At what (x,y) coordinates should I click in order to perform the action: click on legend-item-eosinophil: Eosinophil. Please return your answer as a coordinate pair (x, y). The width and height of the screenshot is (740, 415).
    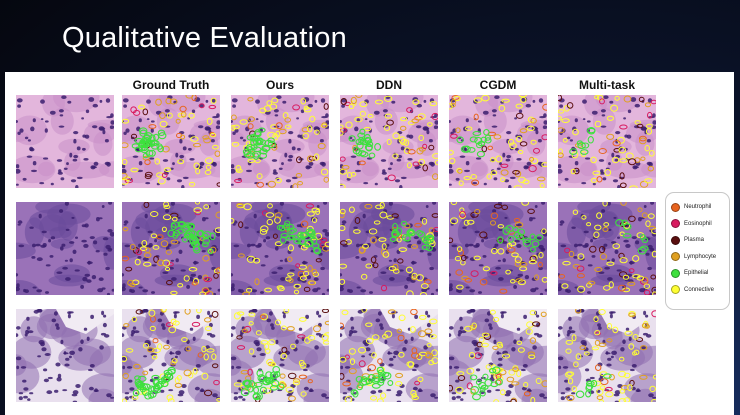
    Looking at the image, I should click on (697, 224).